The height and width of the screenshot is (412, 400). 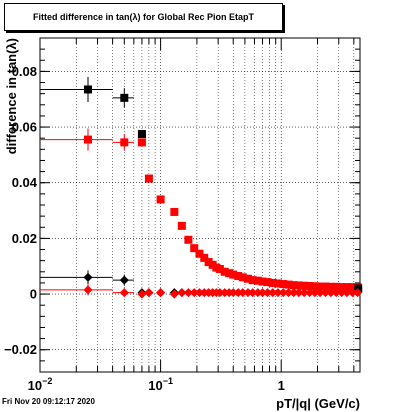 I want to click on y-tick-label: 0.08, so click(x=24, y=71).